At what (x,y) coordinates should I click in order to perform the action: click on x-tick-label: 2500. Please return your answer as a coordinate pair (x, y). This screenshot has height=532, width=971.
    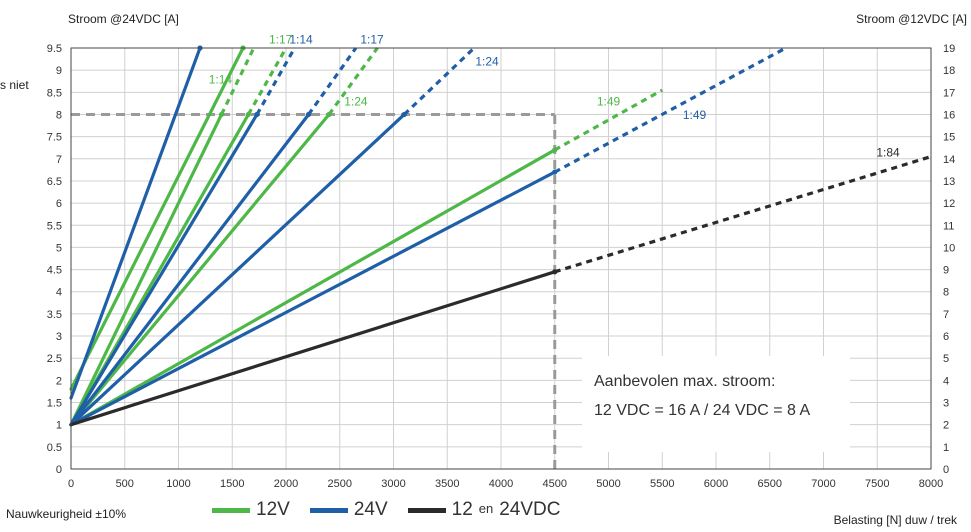
    Looking at the image, I should click on (340, 484).